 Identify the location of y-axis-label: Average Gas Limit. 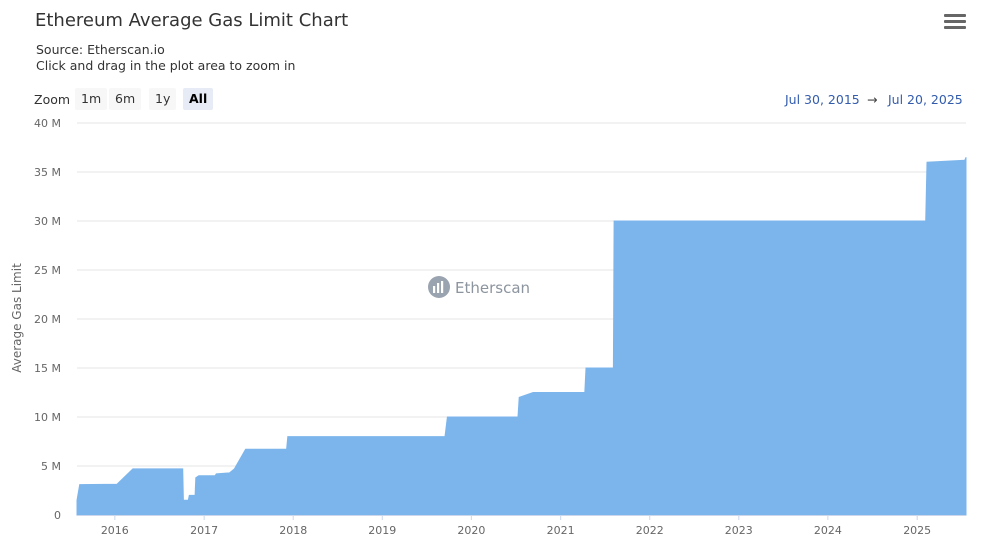
(17, 318).